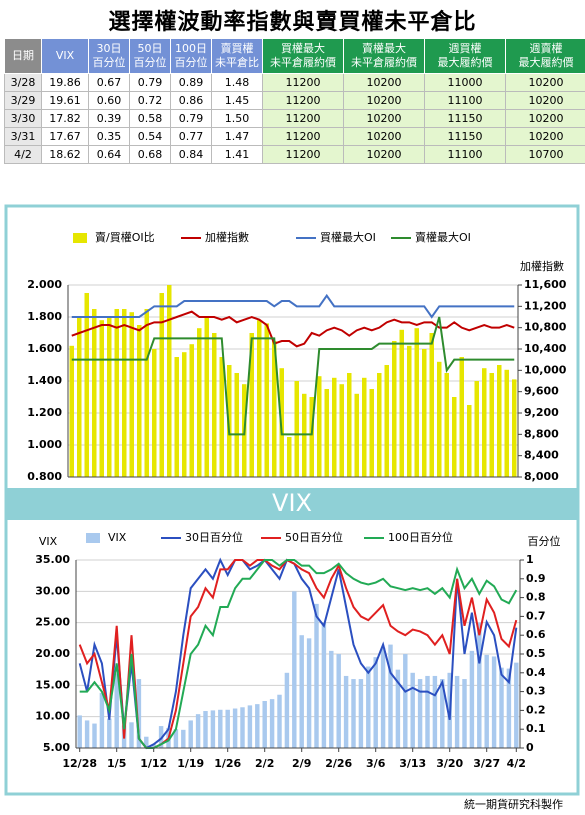 The width and height of the screenshot is (585, 815). Describe the element at coordinates (465, 136) in the screenshot. I see `table-cell: 11150` at that location.